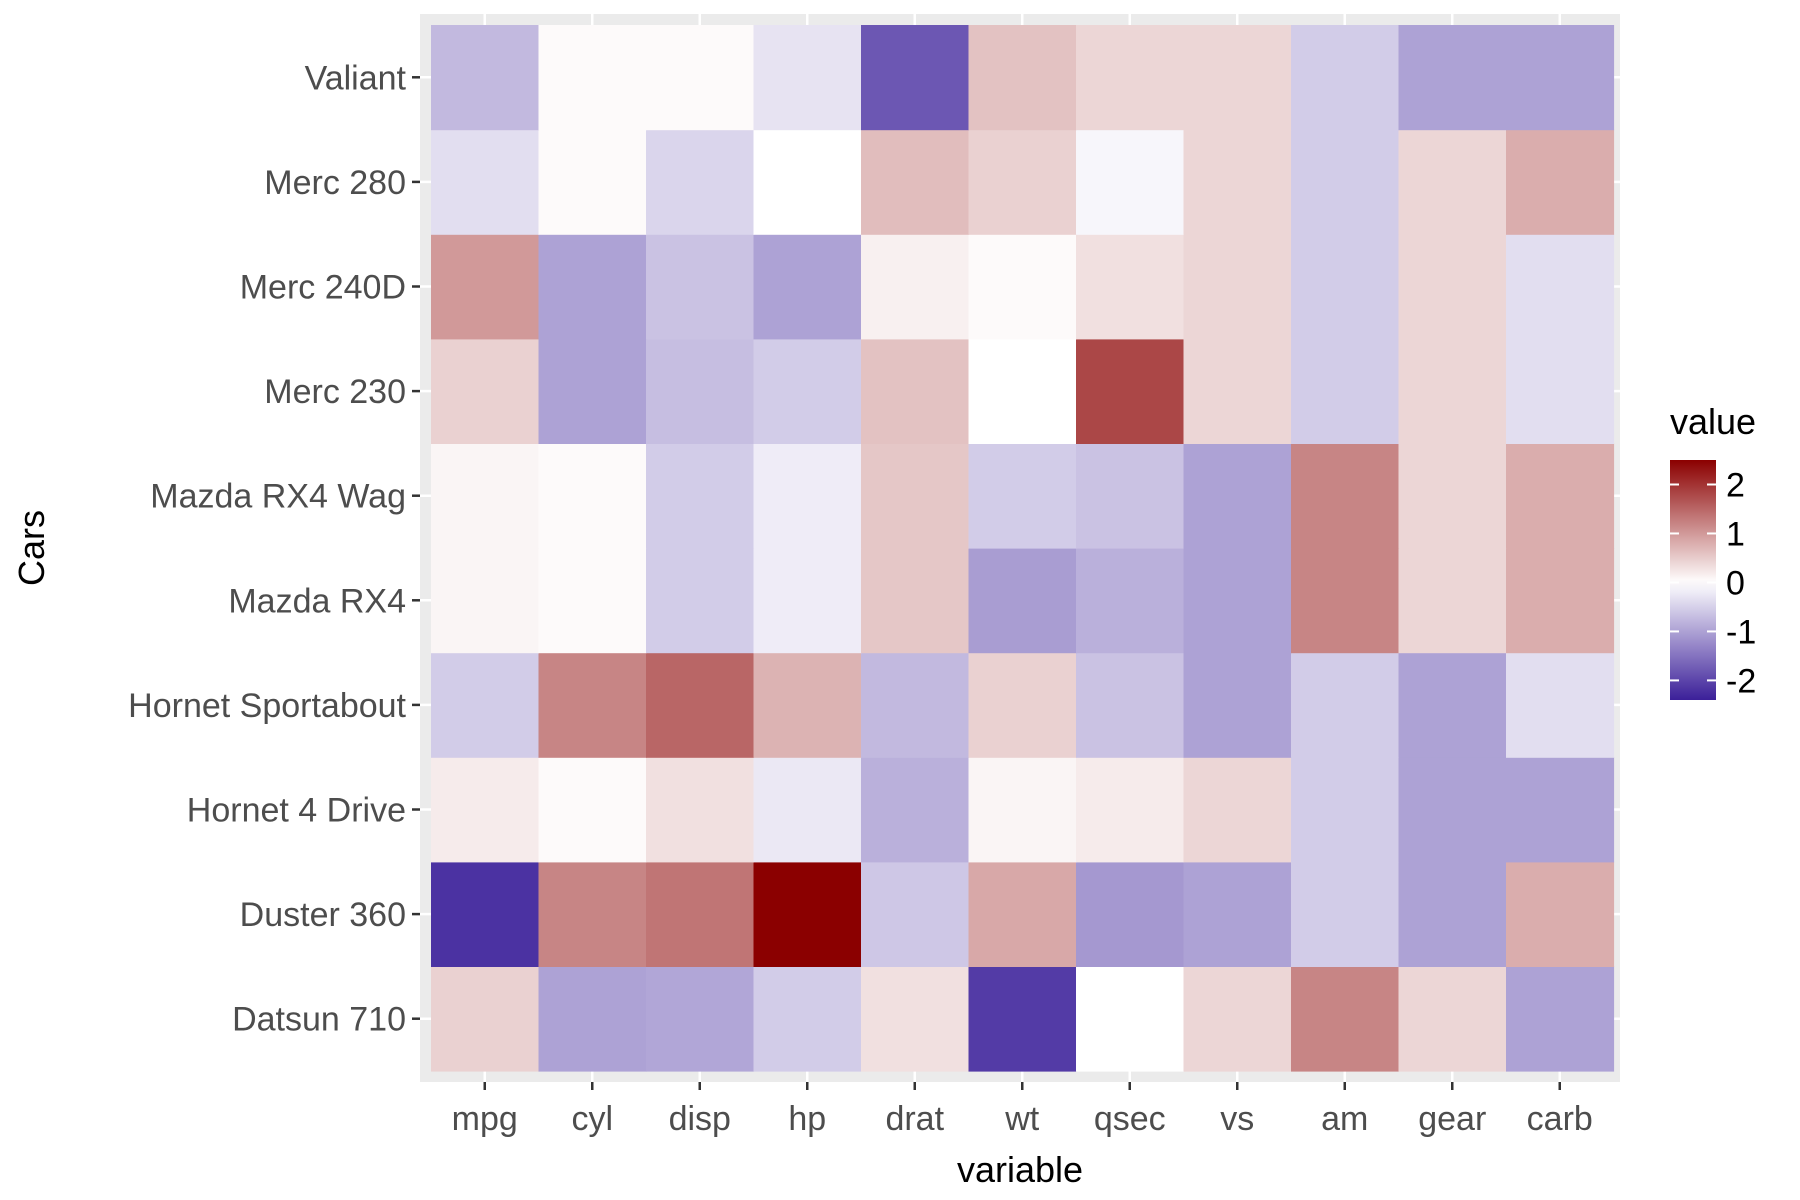 This screenshot has height=1200, width=1800. Describe the element at coordinates (323, 915) in the screenshot. I see `y-tick-label: Duster 360` at that location.